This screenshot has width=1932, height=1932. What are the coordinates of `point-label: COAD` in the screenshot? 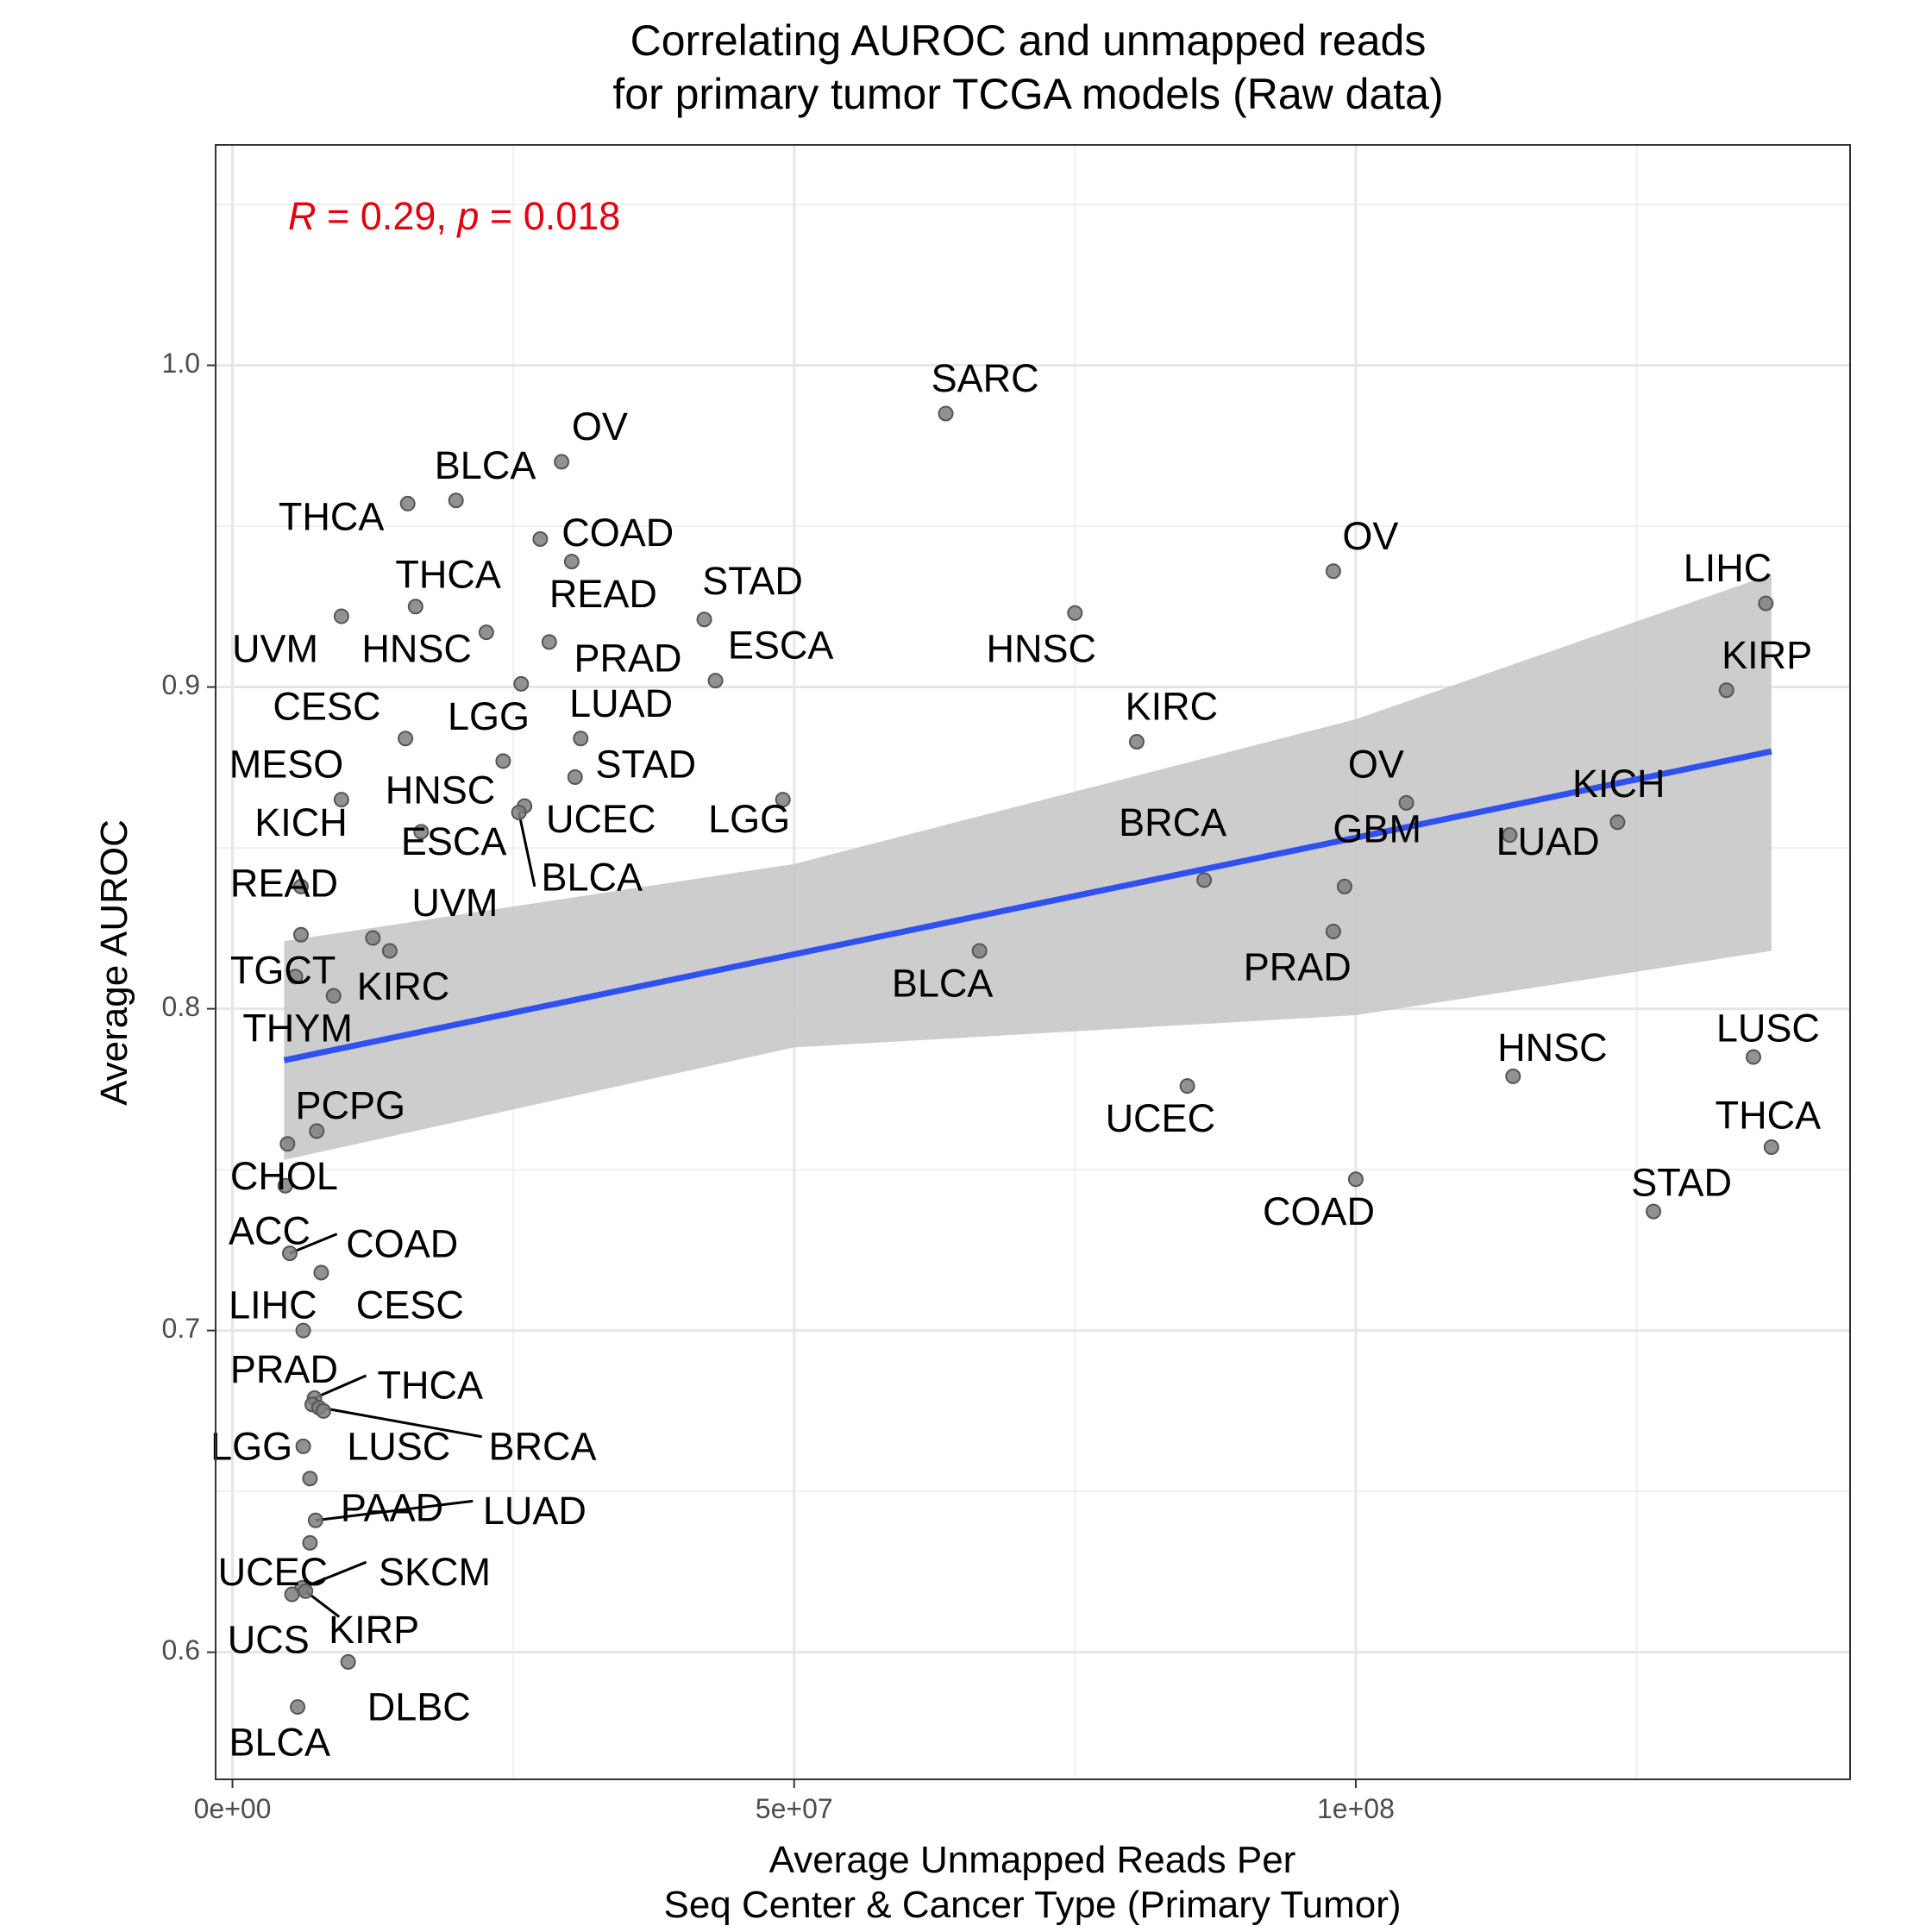 It's located at (1319, 1211).